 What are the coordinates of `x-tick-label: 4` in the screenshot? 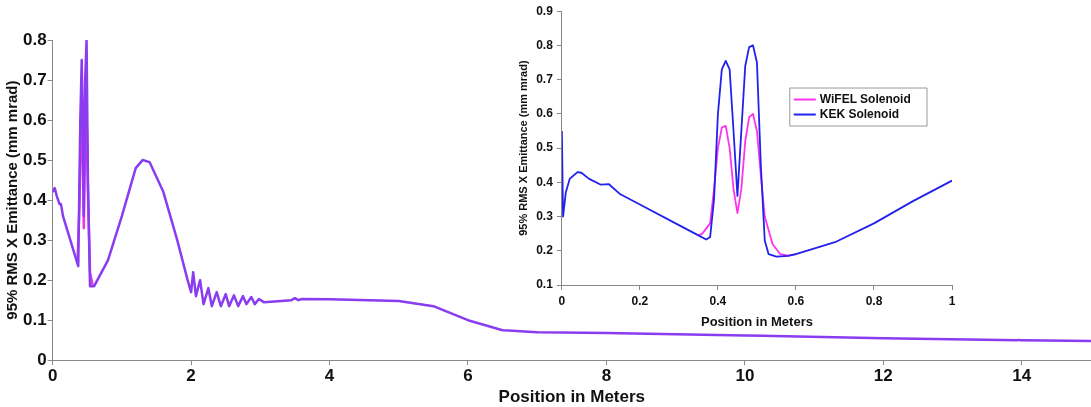 It's located at (329, 376).